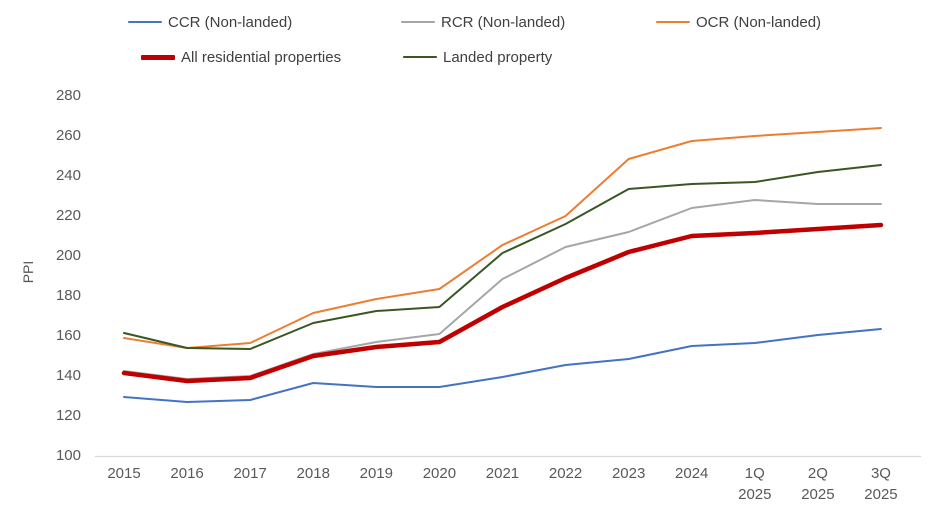 The image size is (928, 518). Describe the element at coordinates (261, 57) in the screenshot. I see `legend-label: All residential properties` at that location.